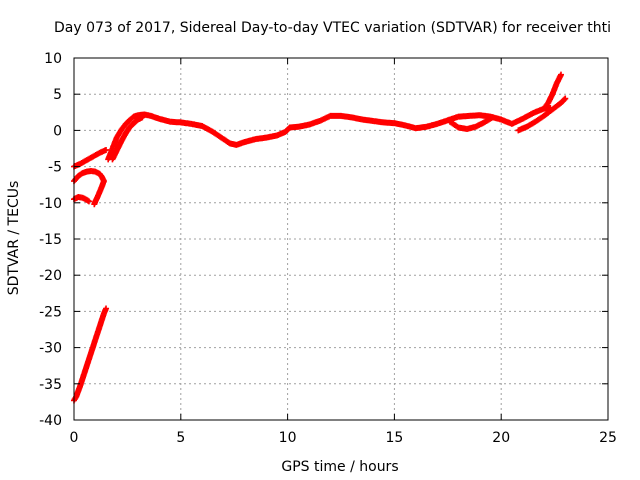  What do you see at coordinates (394, 438) in the screenshot?
I see `x-tick-label: 15` at bounding box center [394, 438].